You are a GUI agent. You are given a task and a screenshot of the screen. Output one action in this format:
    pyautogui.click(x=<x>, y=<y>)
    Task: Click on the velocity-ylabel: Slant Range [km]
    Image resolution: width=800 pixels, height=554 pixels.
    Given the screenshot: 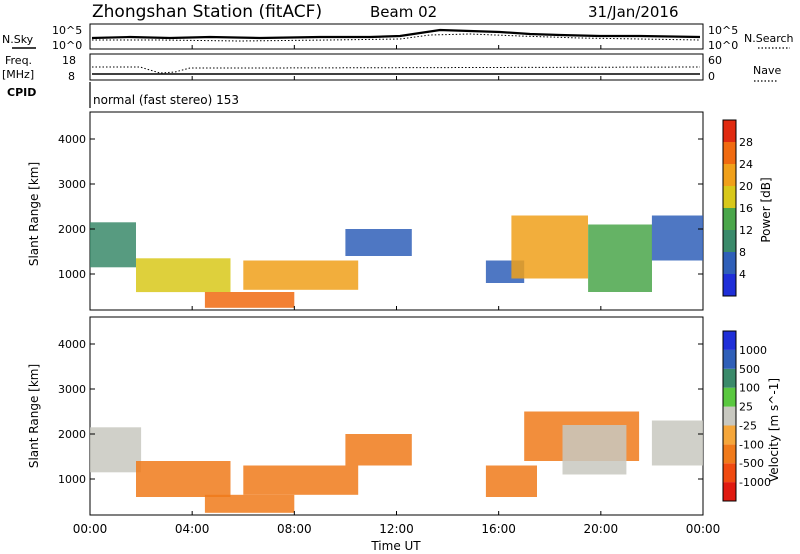 What is the action you would take?
    pyautogui.click(x=34, y=416)
    